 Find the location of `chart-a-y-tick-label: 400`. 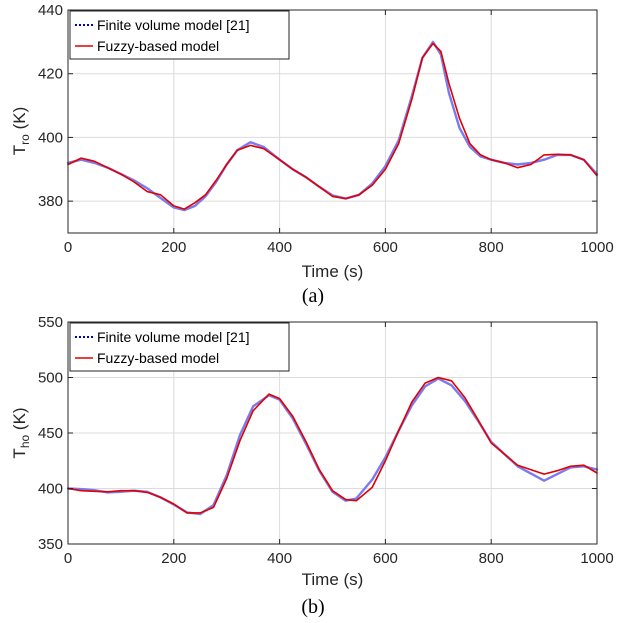

chart-a-y-tick-label: 400 is located at coordinates (50, 137).